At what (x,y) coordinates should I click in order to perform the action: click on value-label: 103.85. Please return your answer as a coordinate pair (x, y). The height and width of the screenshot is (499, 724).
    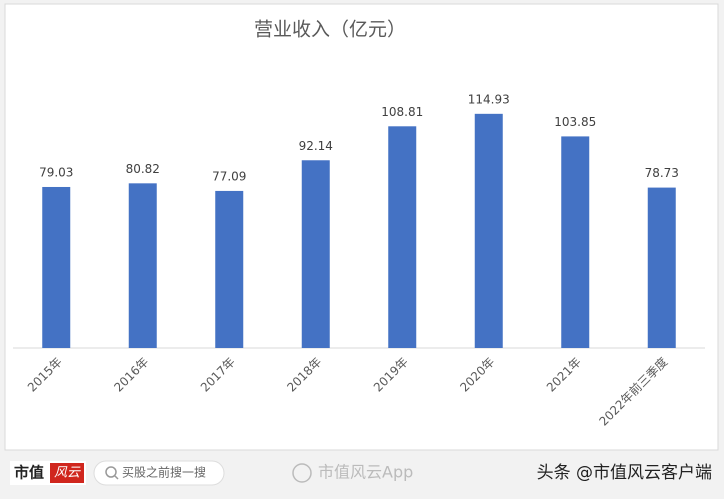
    Looking at the image, I should click on (575, 122).